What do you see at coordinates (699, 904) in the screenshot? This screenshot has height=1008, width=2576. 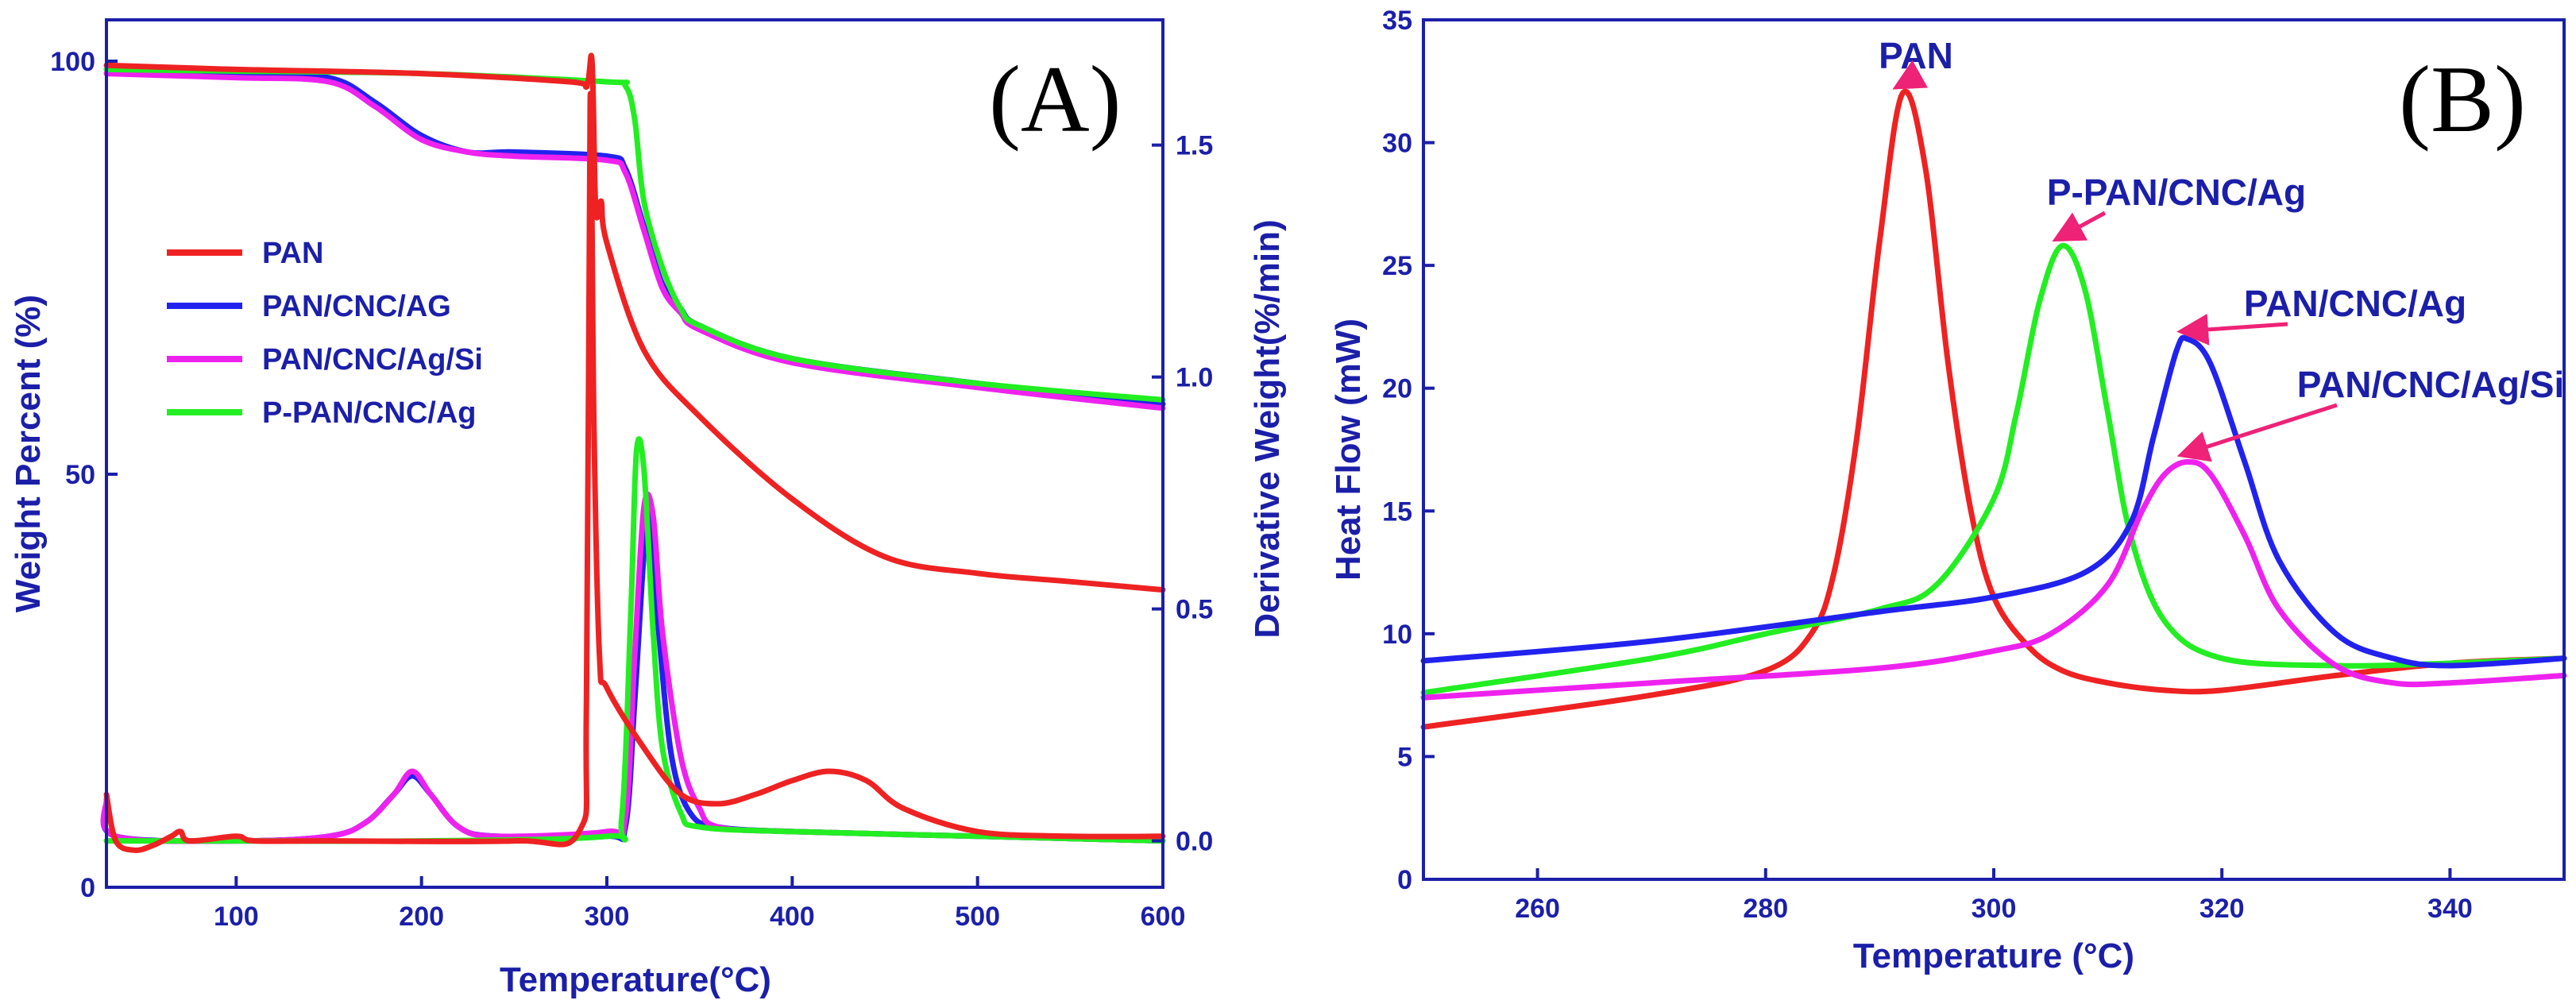 I see `panel-a-x-axis: 100 200 300 400 500 600` at bounding box center [699, 904].